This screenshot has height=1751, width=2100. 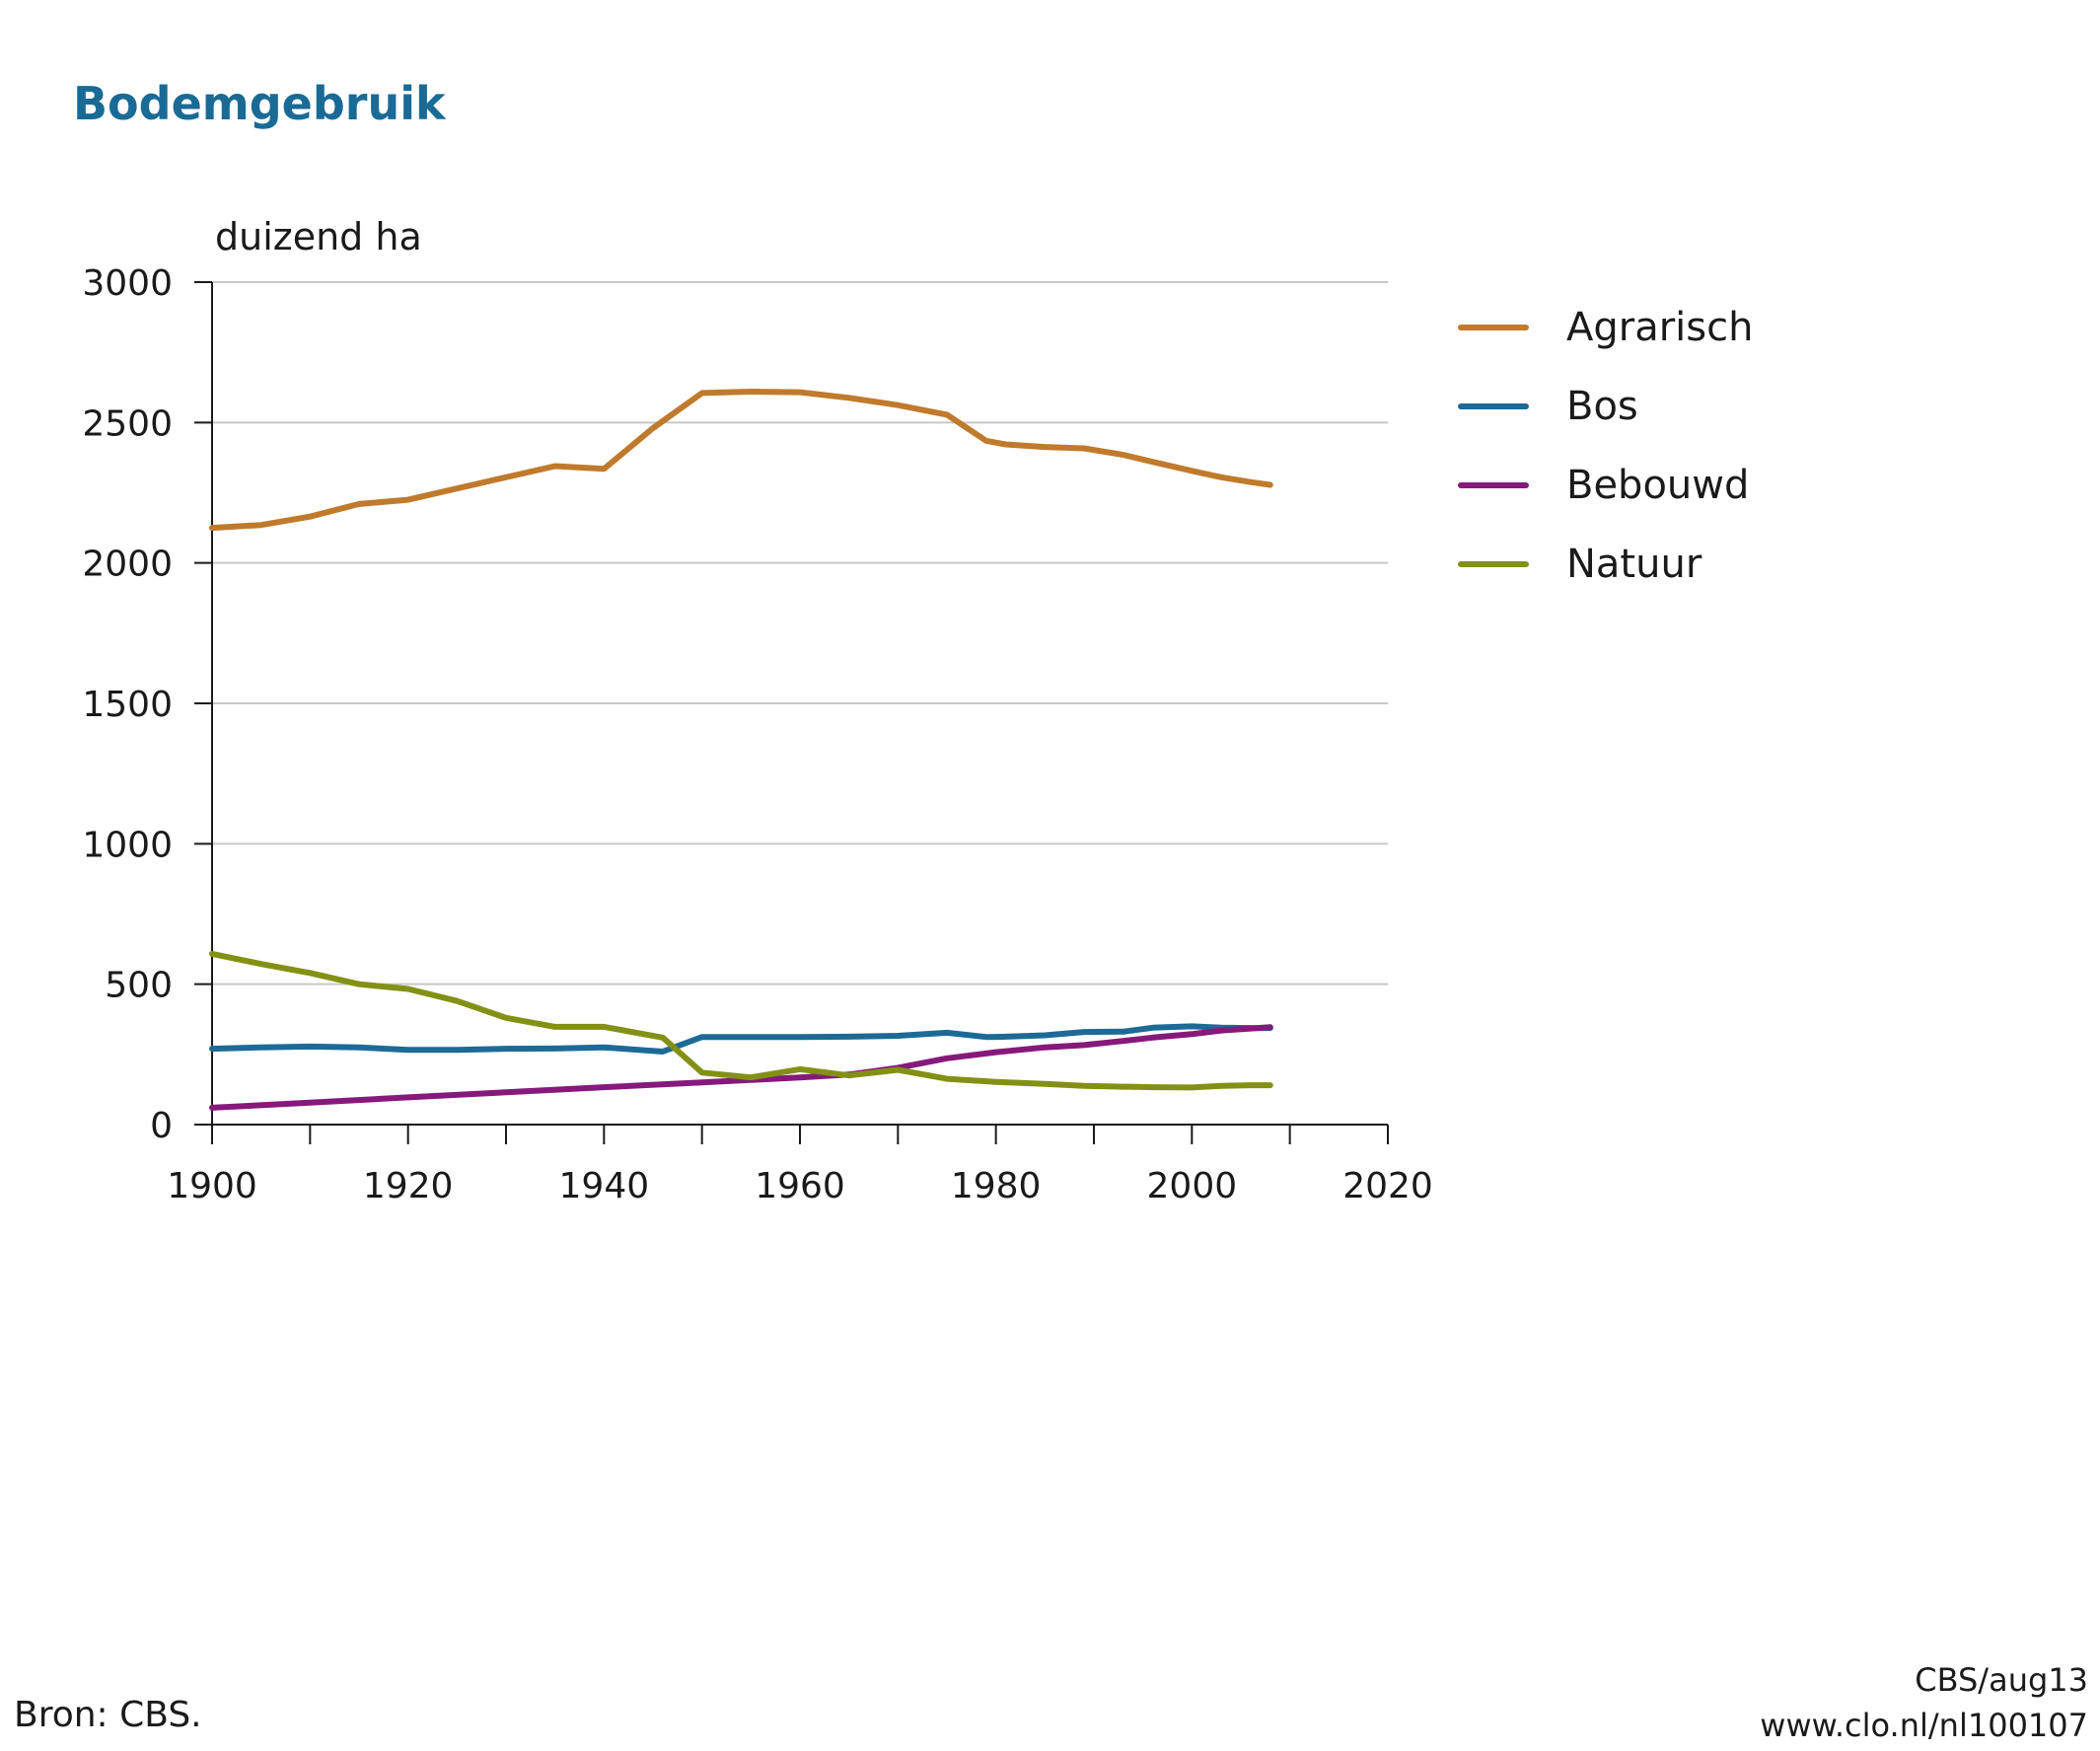 What do you see at coordinates (1493, 564) in the screenshot?
I see `legend-swatch-natuur` at bounding box center [1493, 564].